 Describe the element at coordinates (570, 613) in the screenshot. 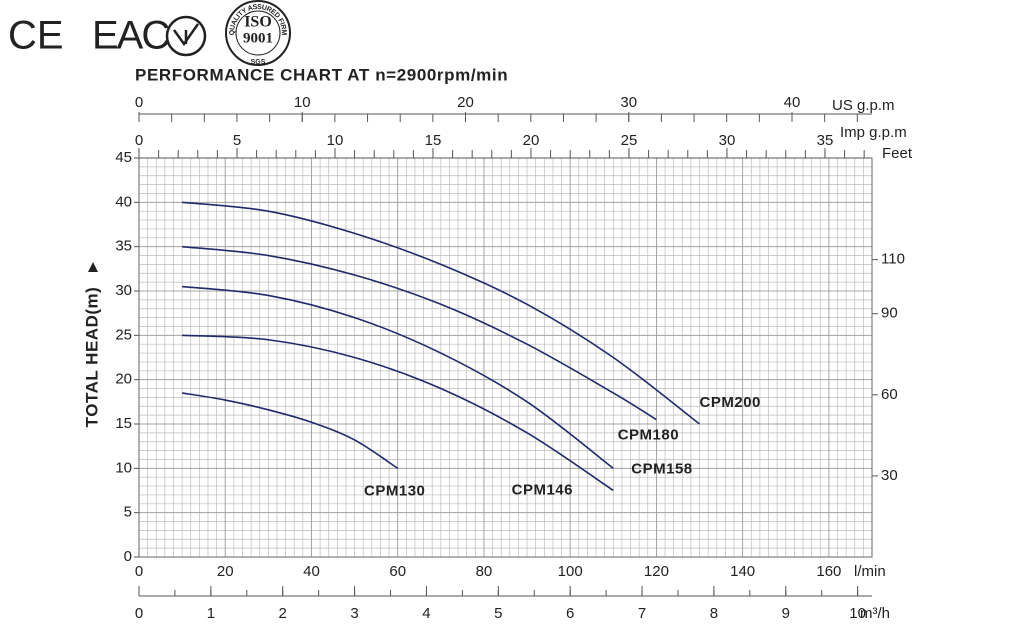

I see `secondary-tick-label: 6` at that location.